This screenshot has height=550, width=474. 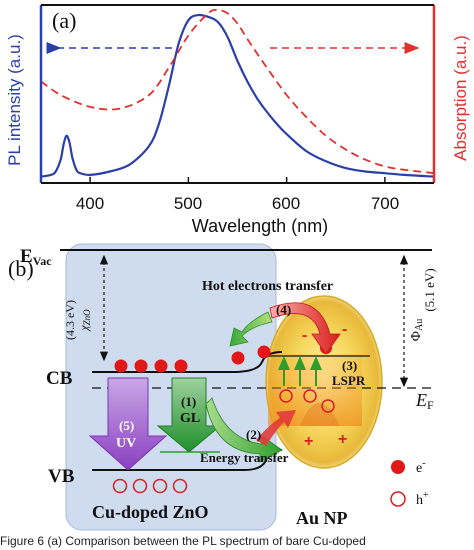 I want to click on legend-hole-symbol, so click(x=398, y=499).